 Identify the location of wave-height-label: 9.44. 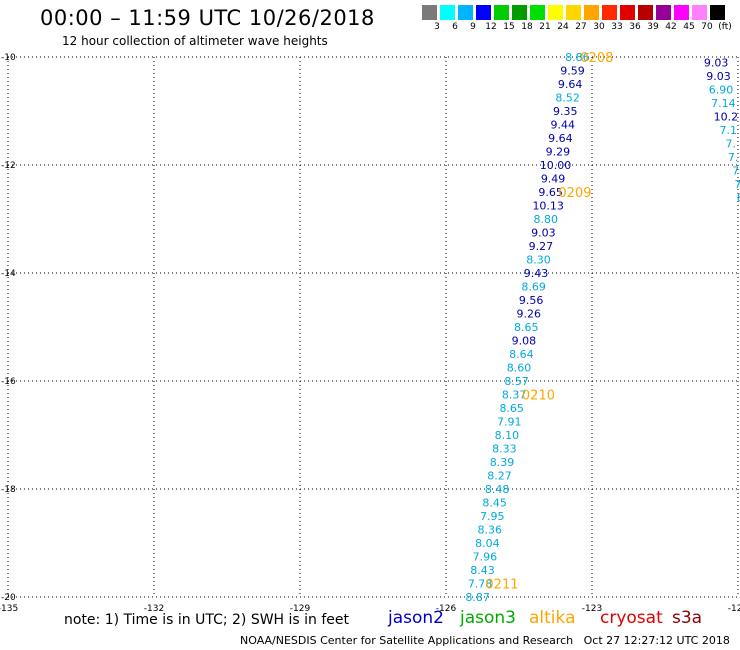
(563, 125).